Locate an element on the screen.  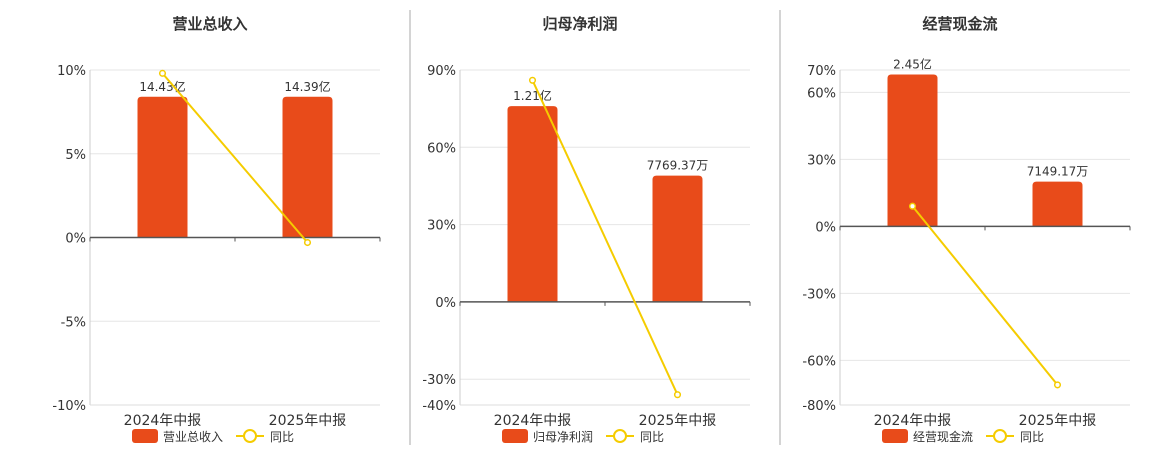
chart-title: 归母净利润 is located at coordinates (579, 24).